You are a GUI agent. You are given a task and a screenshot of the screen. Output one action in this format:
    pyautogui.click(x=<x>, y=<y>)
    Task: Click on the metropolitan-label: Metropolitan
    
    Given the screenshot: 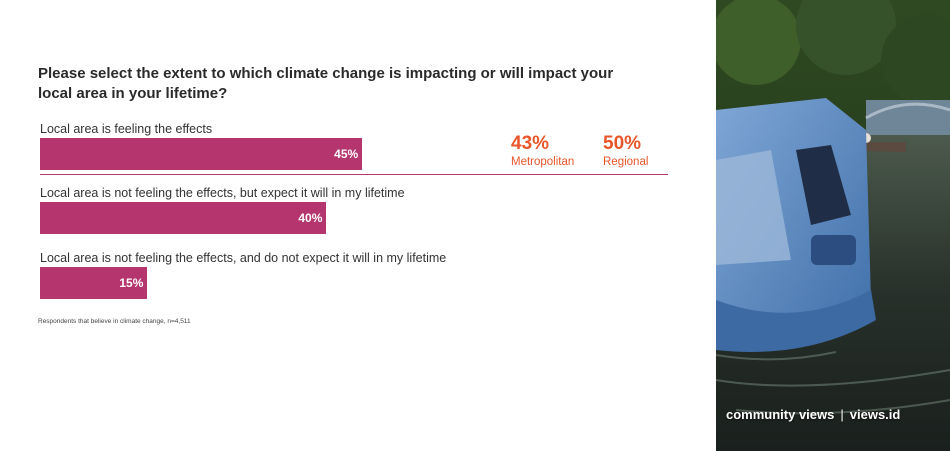 What is the action you would take?
    pyautogui.click(x=543, y=162)
    